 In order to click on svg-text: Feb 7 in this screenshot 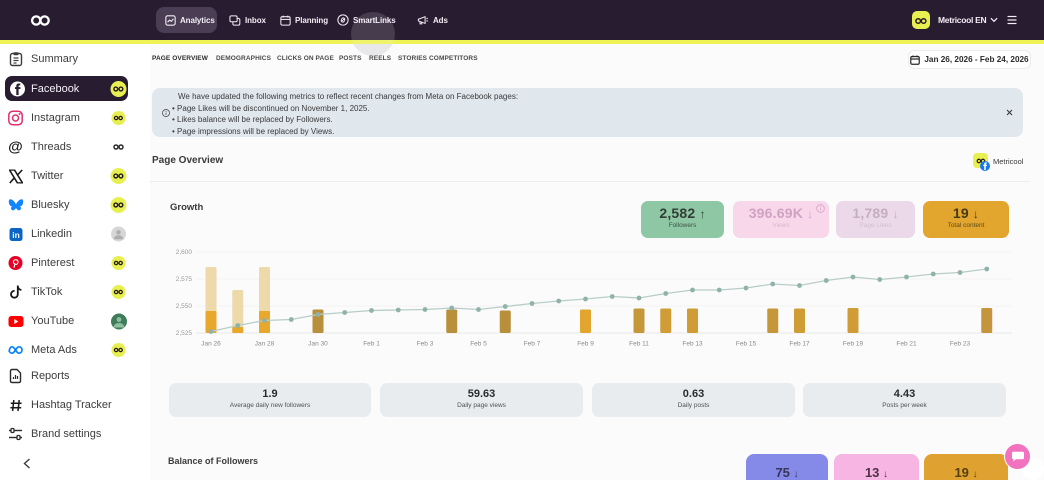, I will do `click(532, 344)`.